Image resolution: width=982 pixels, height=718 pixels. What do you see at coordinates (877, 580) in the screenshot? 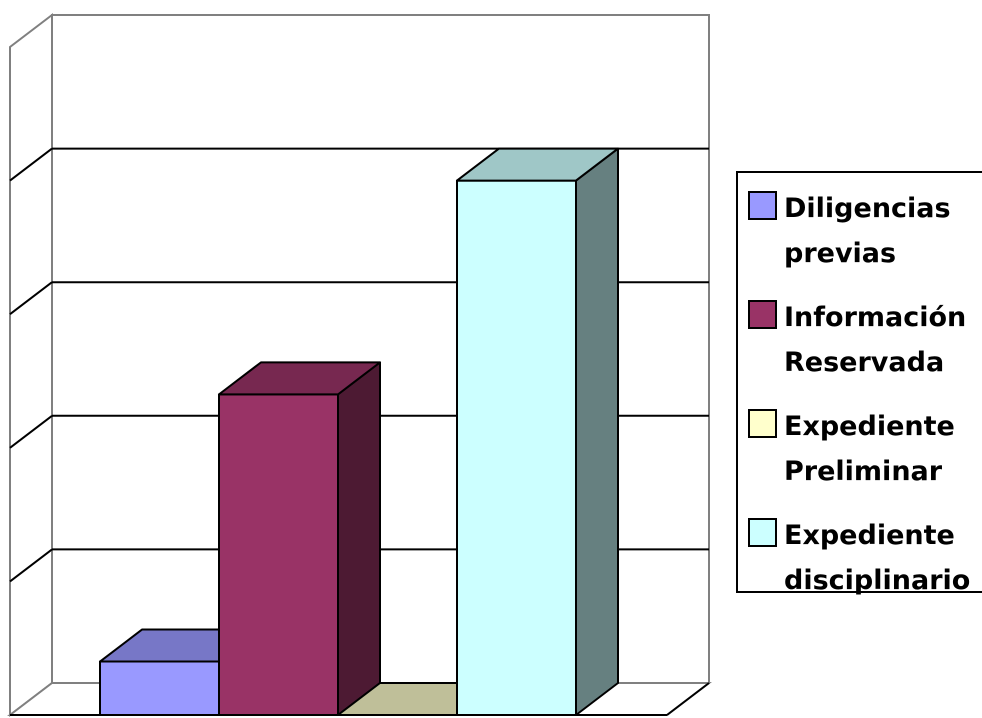
I see `legend-label: disciplinario` at bounding box center [877, 580].